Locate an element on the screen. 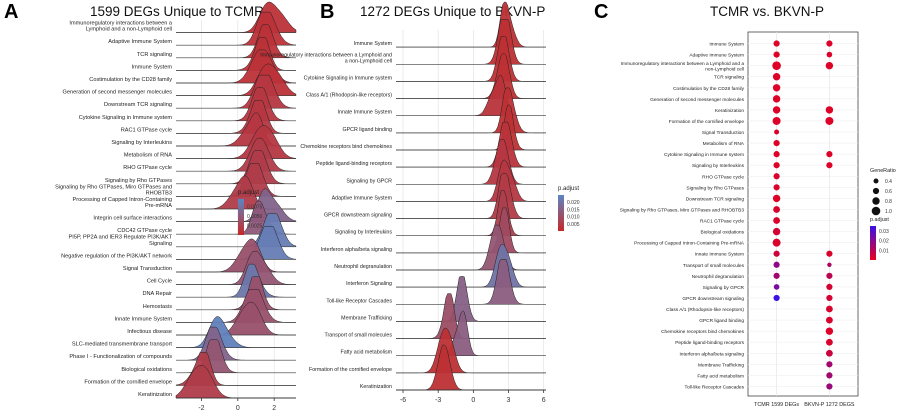 This screenshot has width=900, height=414. dot-bkvn-gpcr-ligand-binding is located at coordinates (829, 320).